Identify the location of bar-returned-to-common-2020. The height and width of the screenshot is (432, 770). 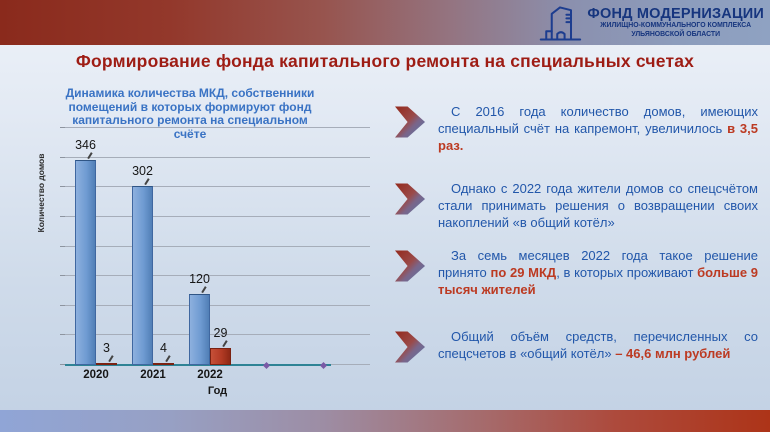
(106, 364).